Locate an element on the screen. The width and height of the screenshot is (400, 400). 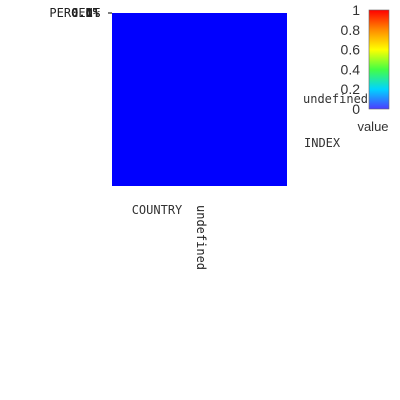
colorbar is located at coordinates (379, 59).